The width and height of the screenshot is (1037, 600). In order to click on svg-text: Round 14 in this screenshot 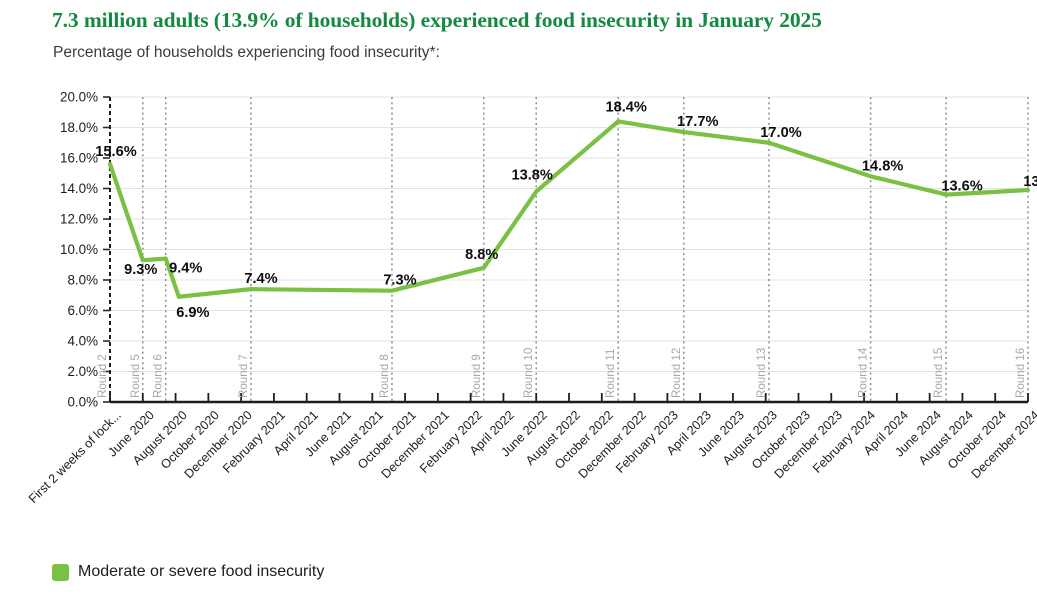, I will do `click(863, 372)`.